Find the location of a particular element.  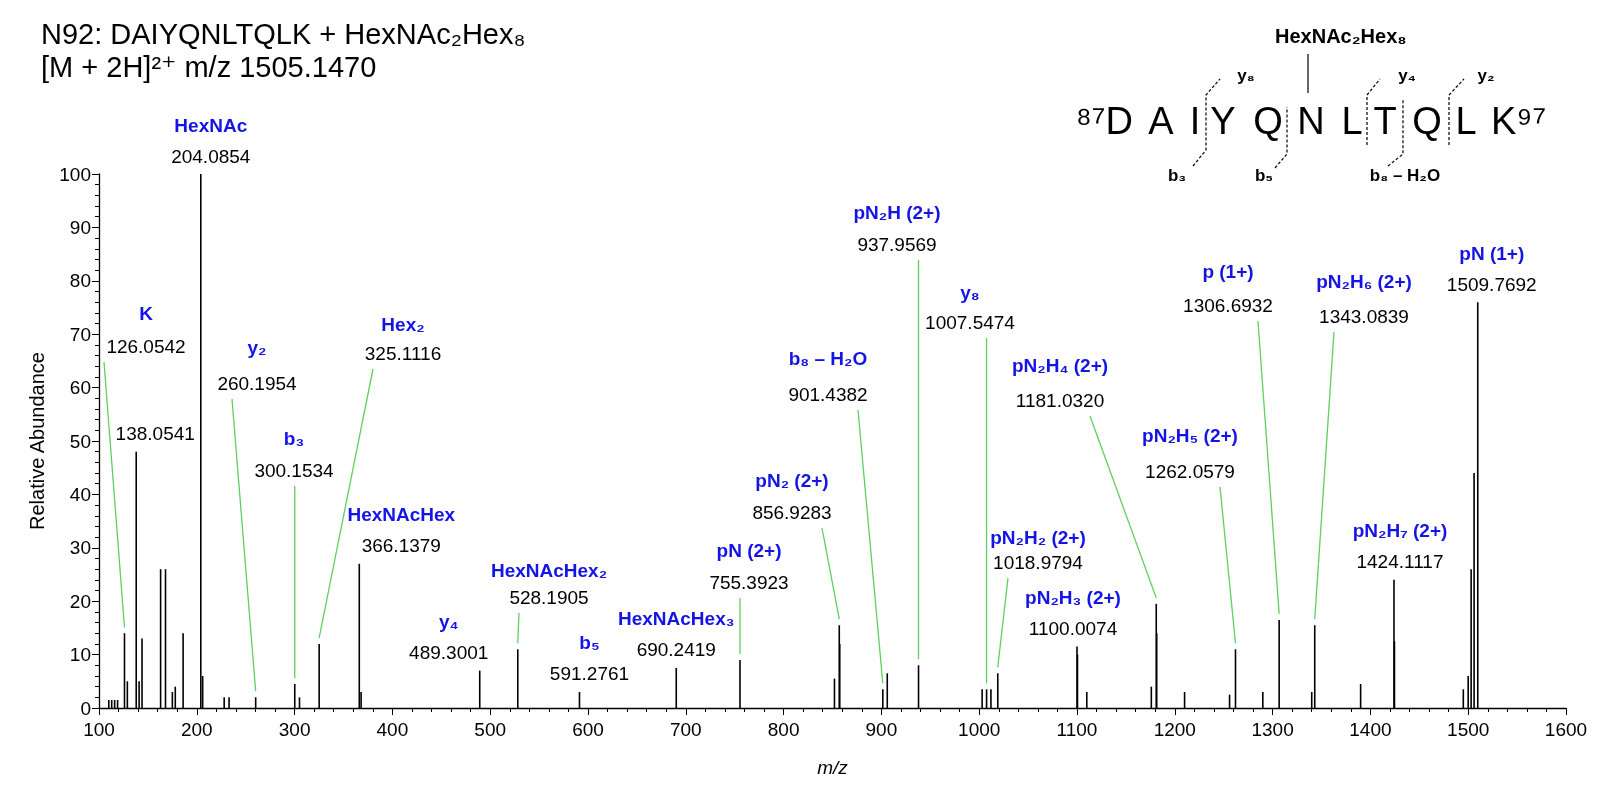

text: ⁸⁷D A I Y Q N L T Q L K⁹⁷ is located at coordinates (1311, 121).